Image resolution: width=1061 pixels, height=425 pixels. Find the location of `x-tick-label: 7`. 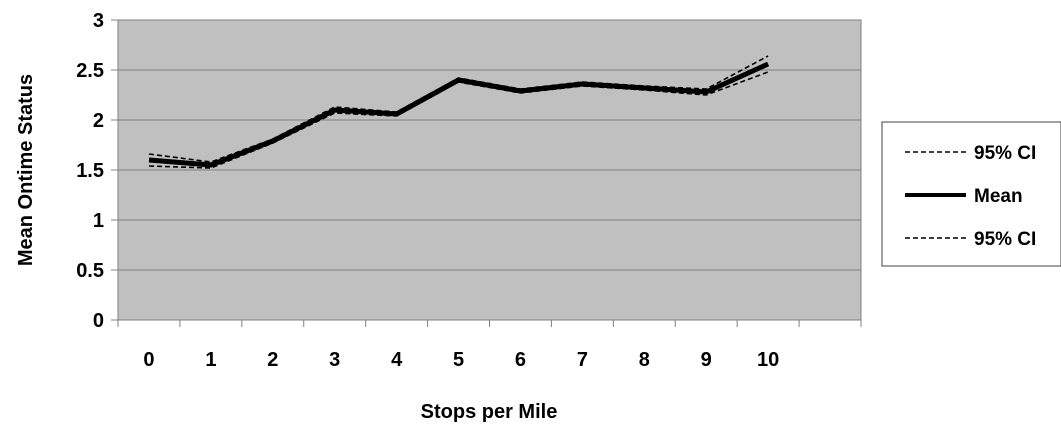

x-tick-label: 7 is located at coordinates (582, 360).